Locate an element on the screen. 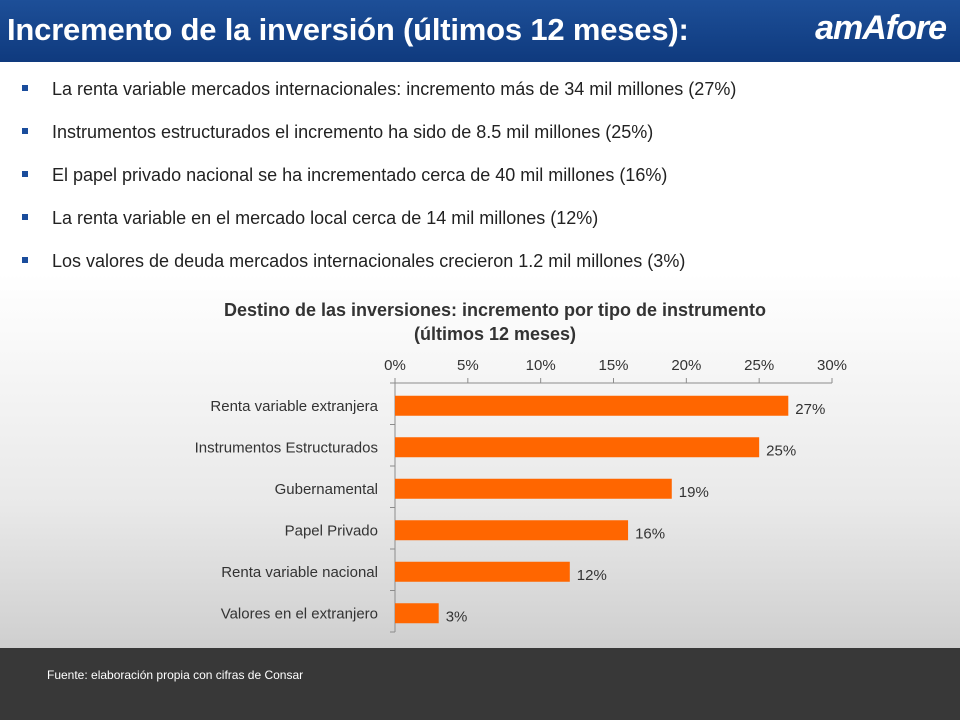 The height and width of the screenshot is (720, 960). data-label: 3% is located at coordinates (457, 616).